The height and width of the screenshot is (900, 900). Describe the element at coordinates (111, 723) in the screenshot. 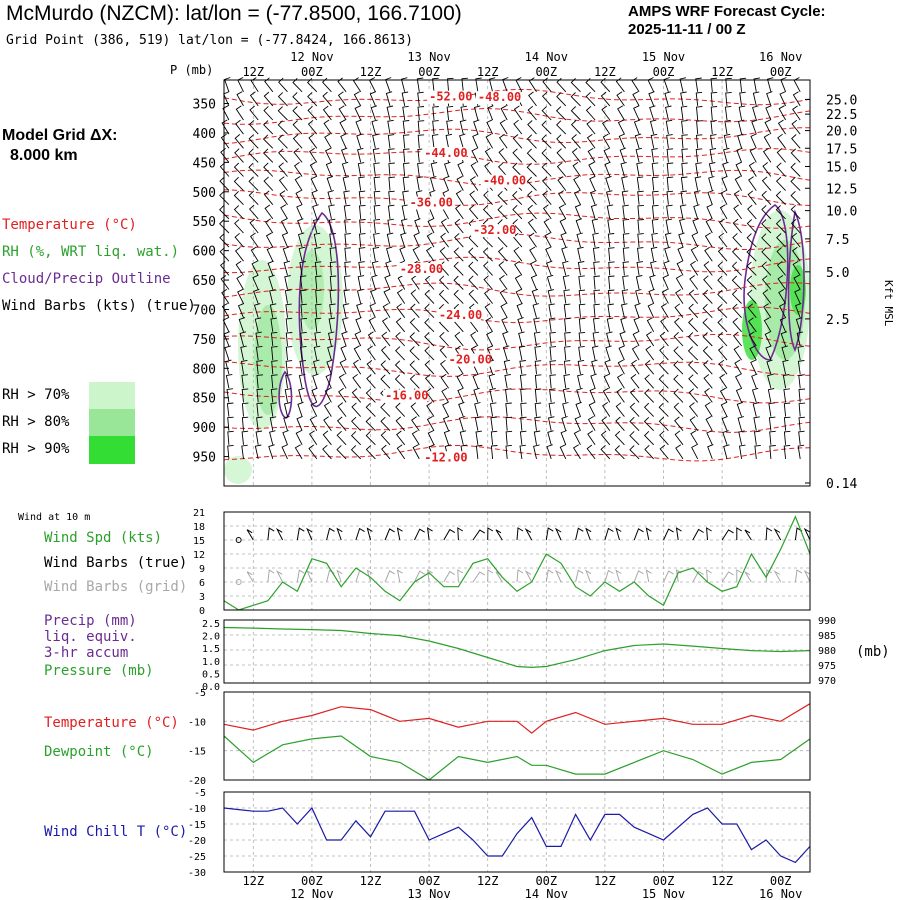

I see `temperature-legend: Temperature (°C)` at that location.